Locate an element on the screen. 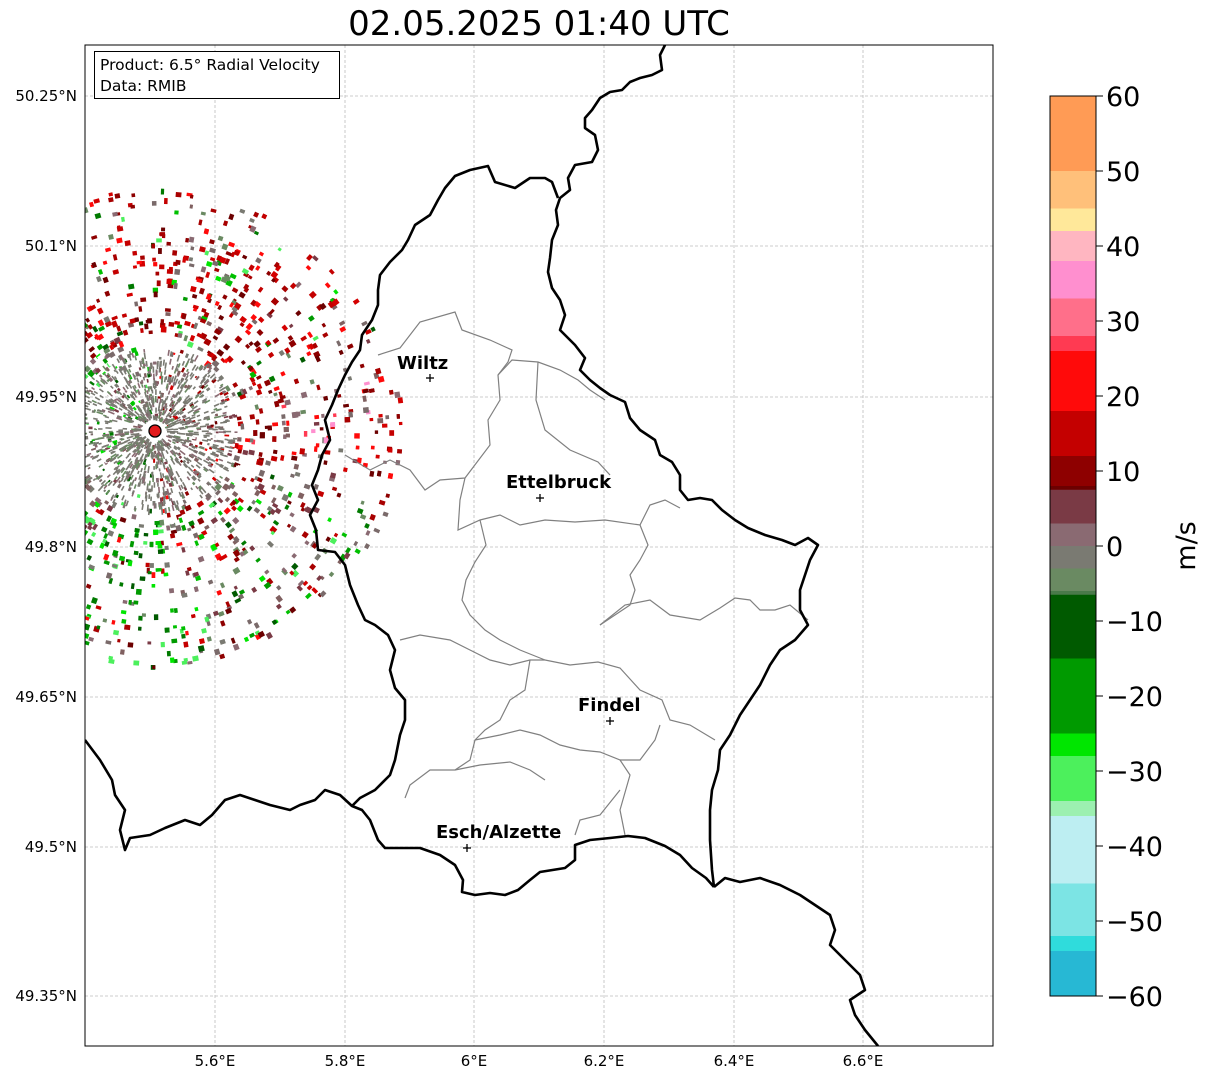  city-label-wiltz: Wiltz is located at coordinates (422, 363).